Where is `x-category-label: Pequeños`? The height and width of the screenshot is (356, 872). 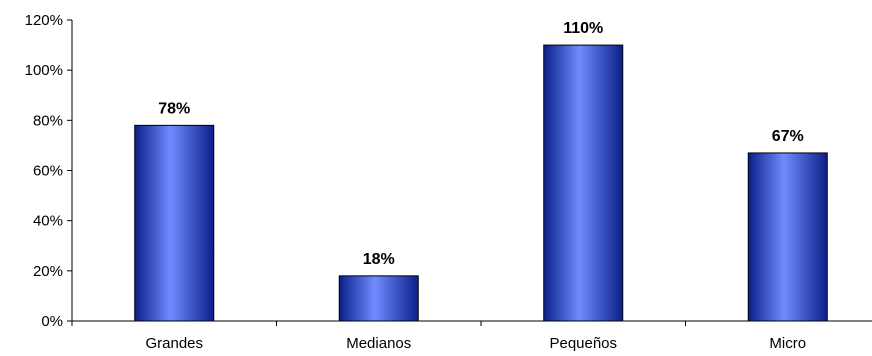
x-category-label: Pequeños is located at coordinates (583, 343).